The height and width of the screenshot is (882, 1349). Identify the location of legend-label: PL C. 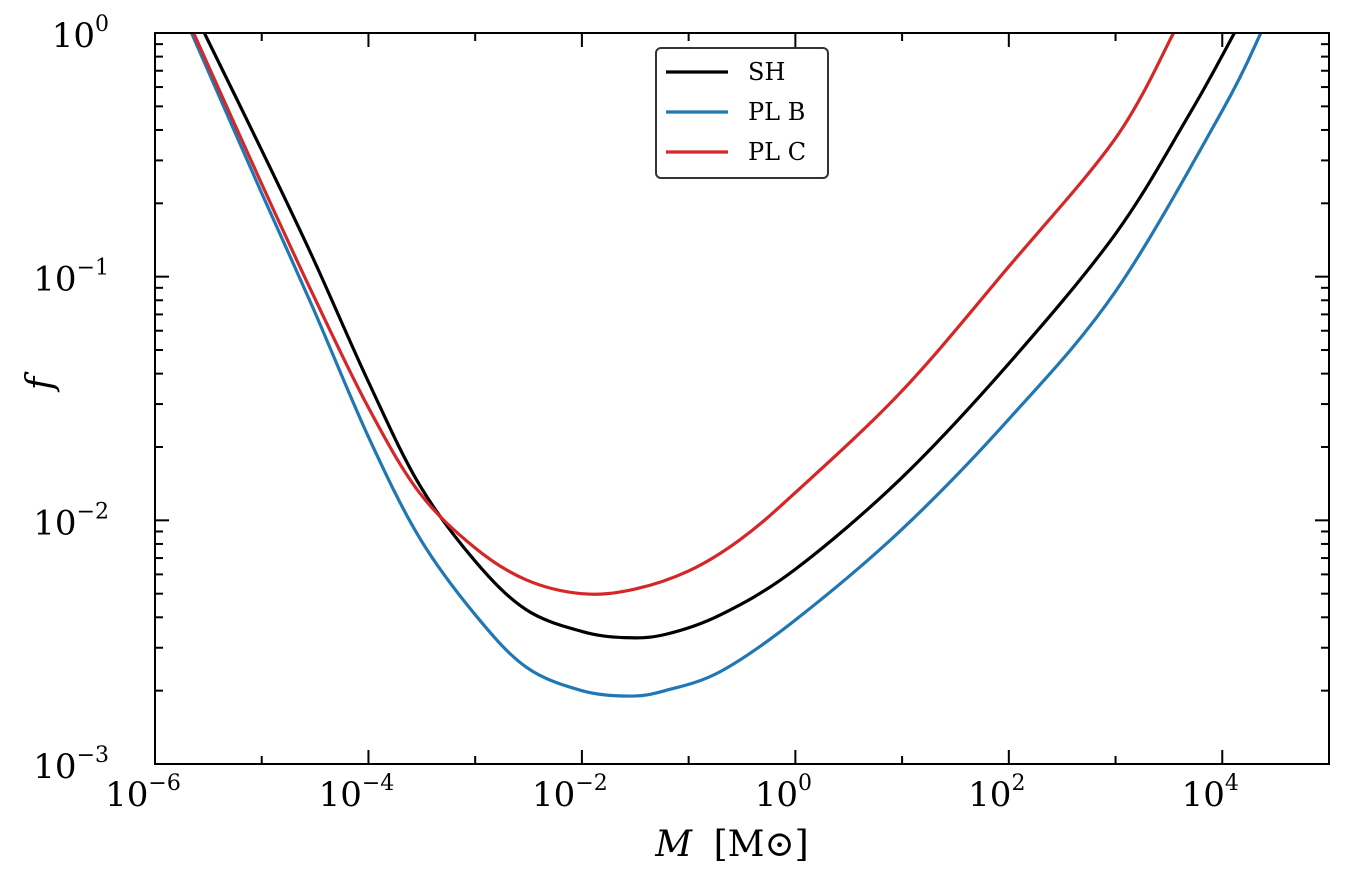
(777, 152).